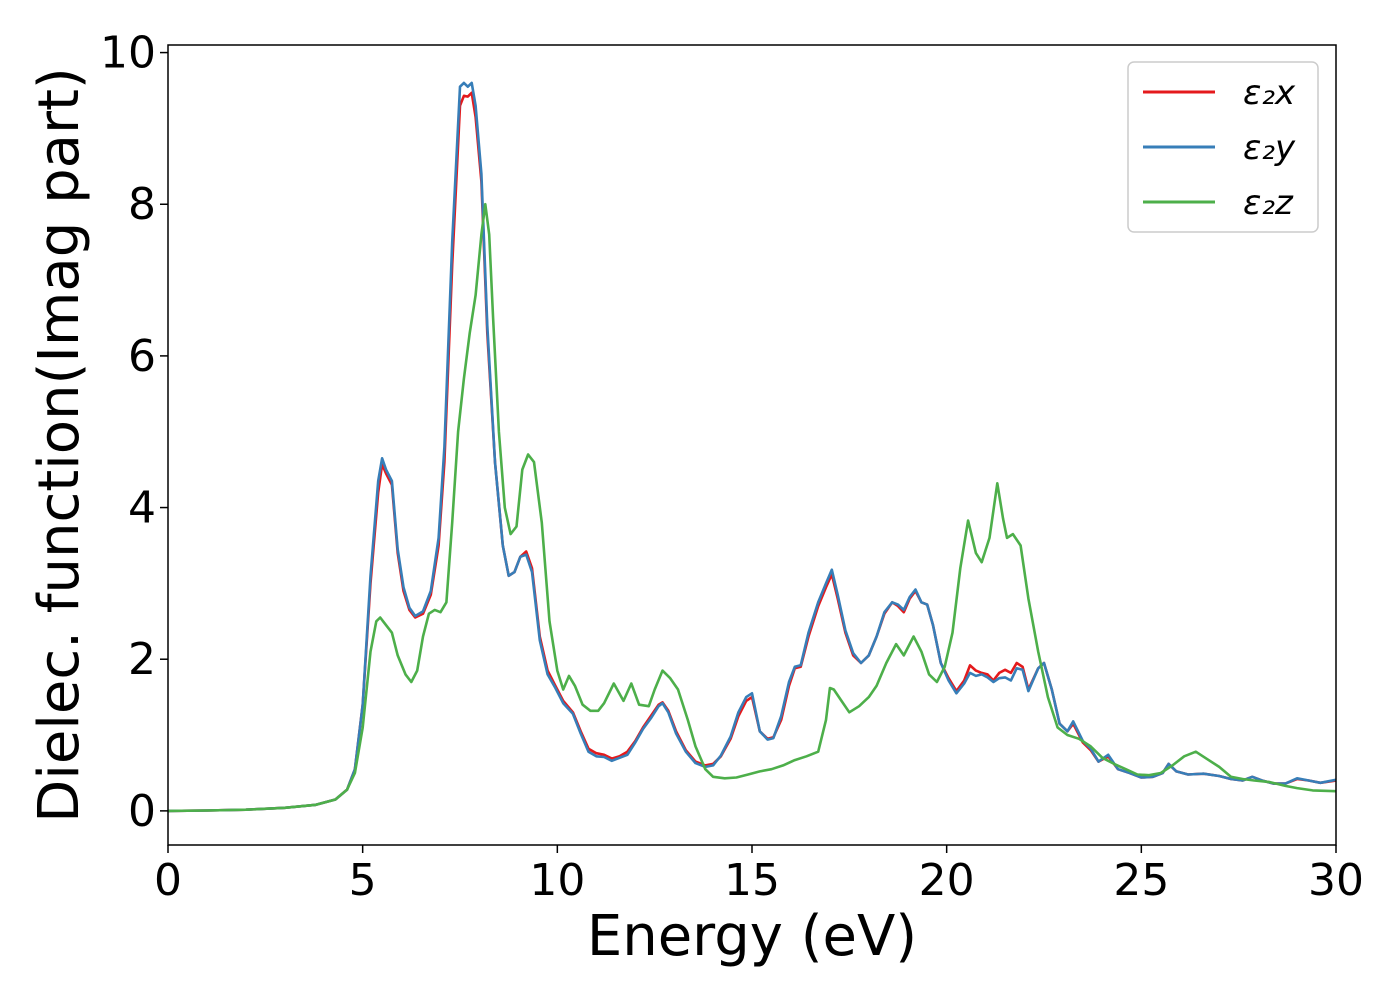  I want to click on x-tick-label: 25, so click(1141, 880).